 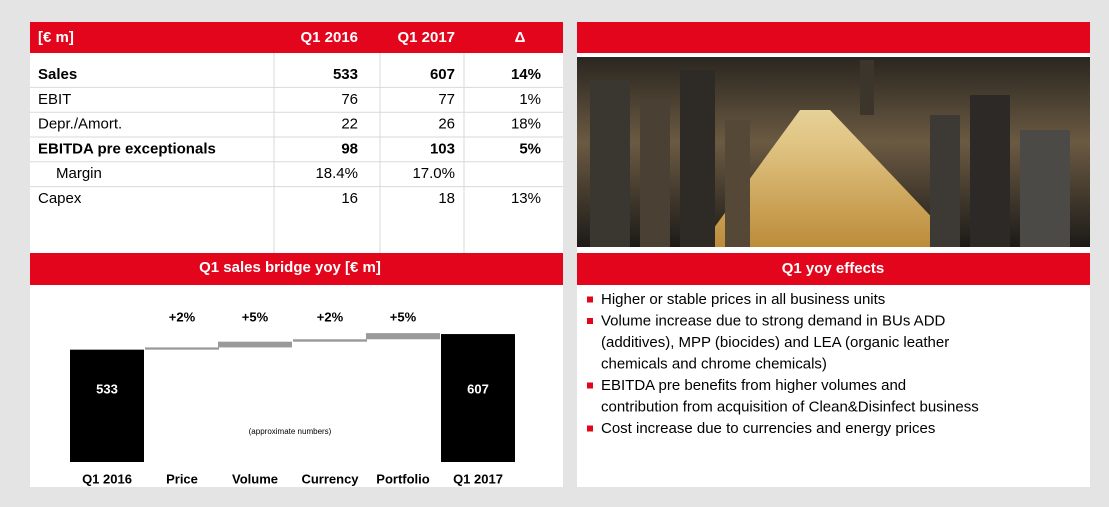 I want to click on effects-title: Q1 yoy effects, so click(x=833, y=268).